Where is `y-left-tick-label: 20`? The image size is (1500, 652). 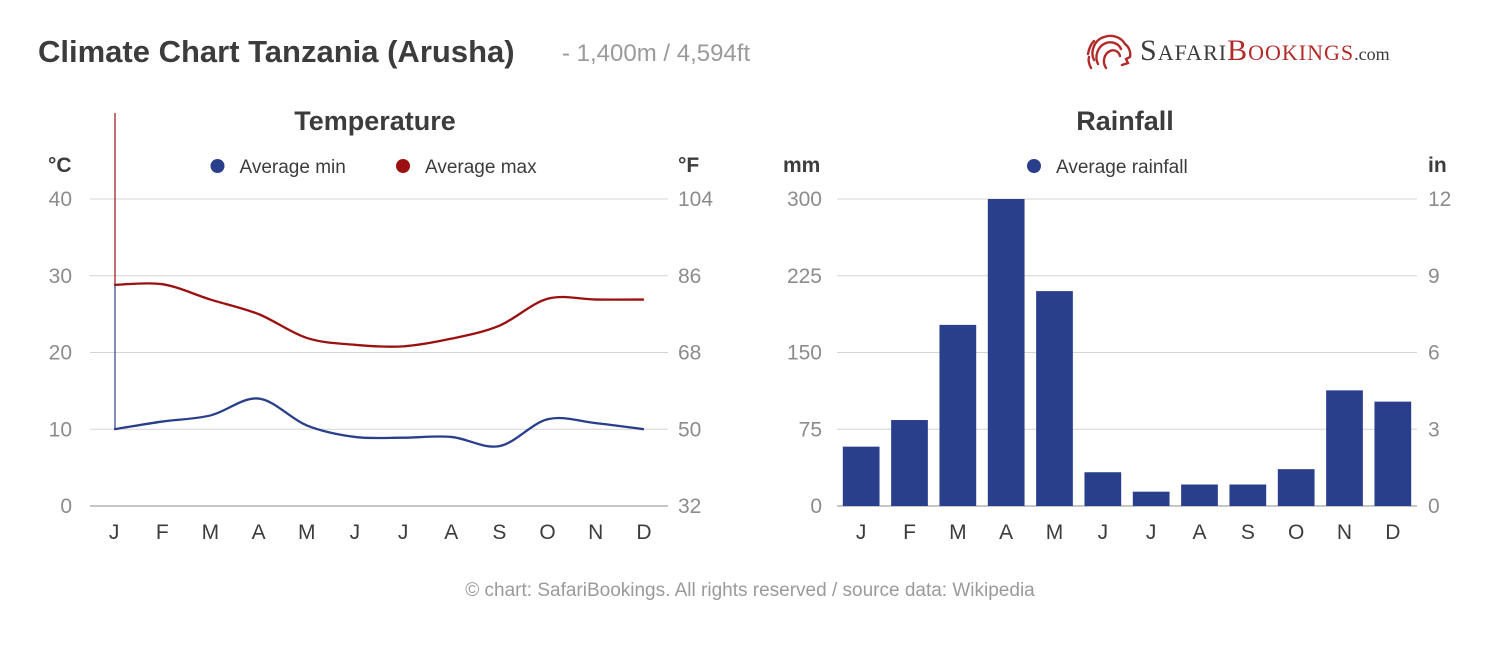
y-left-tick-label: 20 is located at coordinates (60, 353).